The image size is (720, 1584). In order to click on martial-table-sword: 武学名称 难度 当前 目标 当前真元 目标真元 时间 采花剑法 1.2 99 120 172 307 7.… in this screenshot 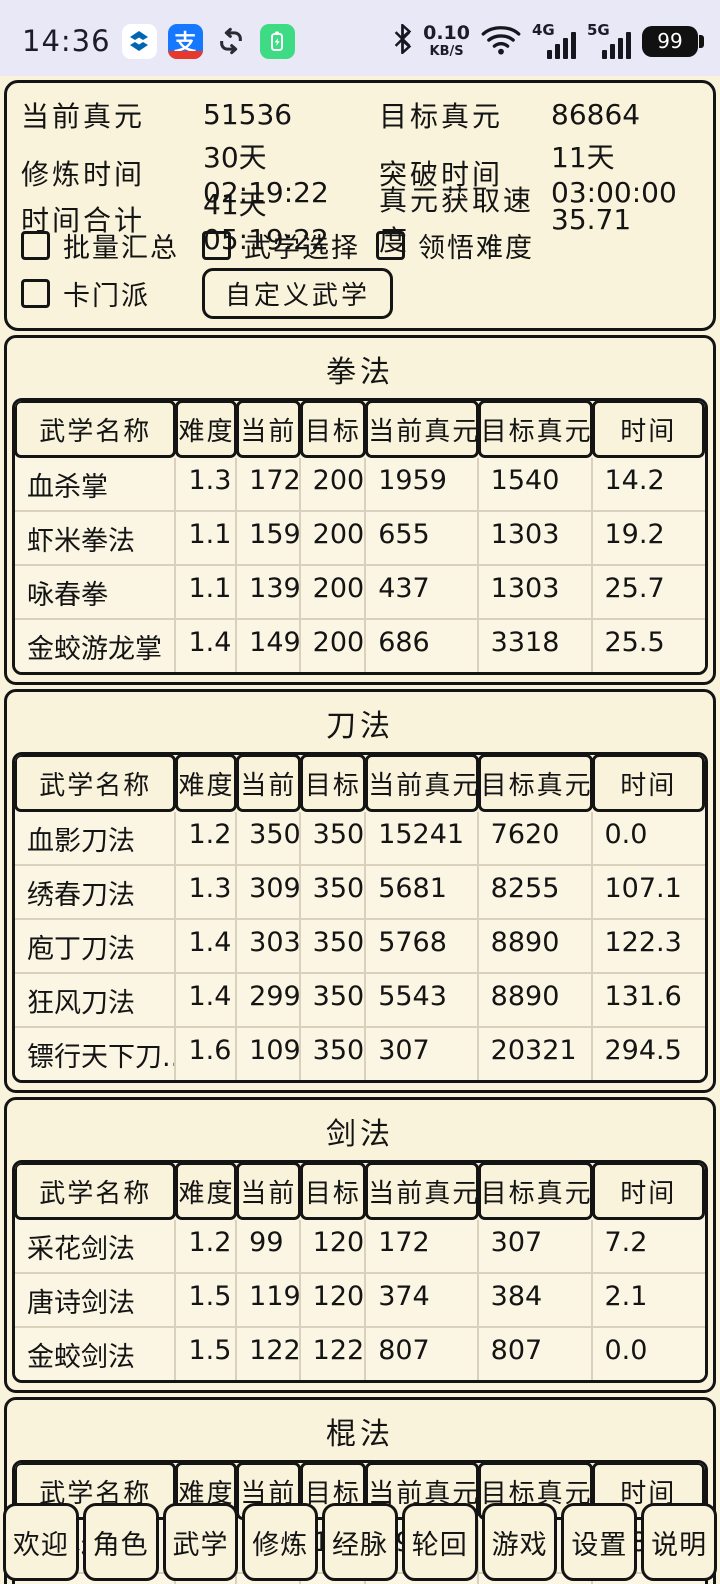, I will do `click(360, 1271)`.